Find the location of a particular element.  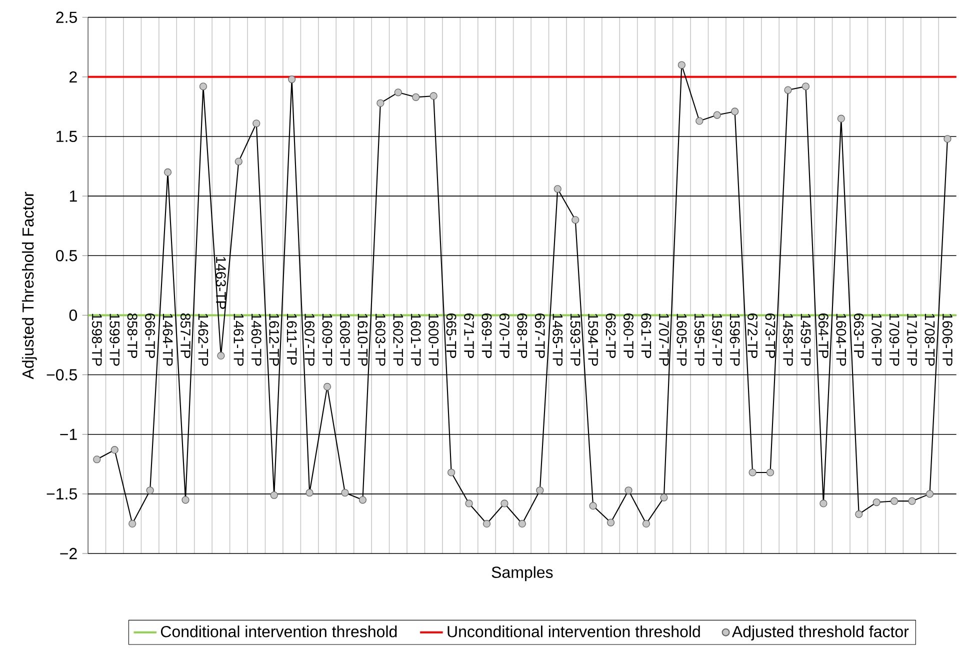

y-tick-label: −1 is located at coordinates (68, 434).